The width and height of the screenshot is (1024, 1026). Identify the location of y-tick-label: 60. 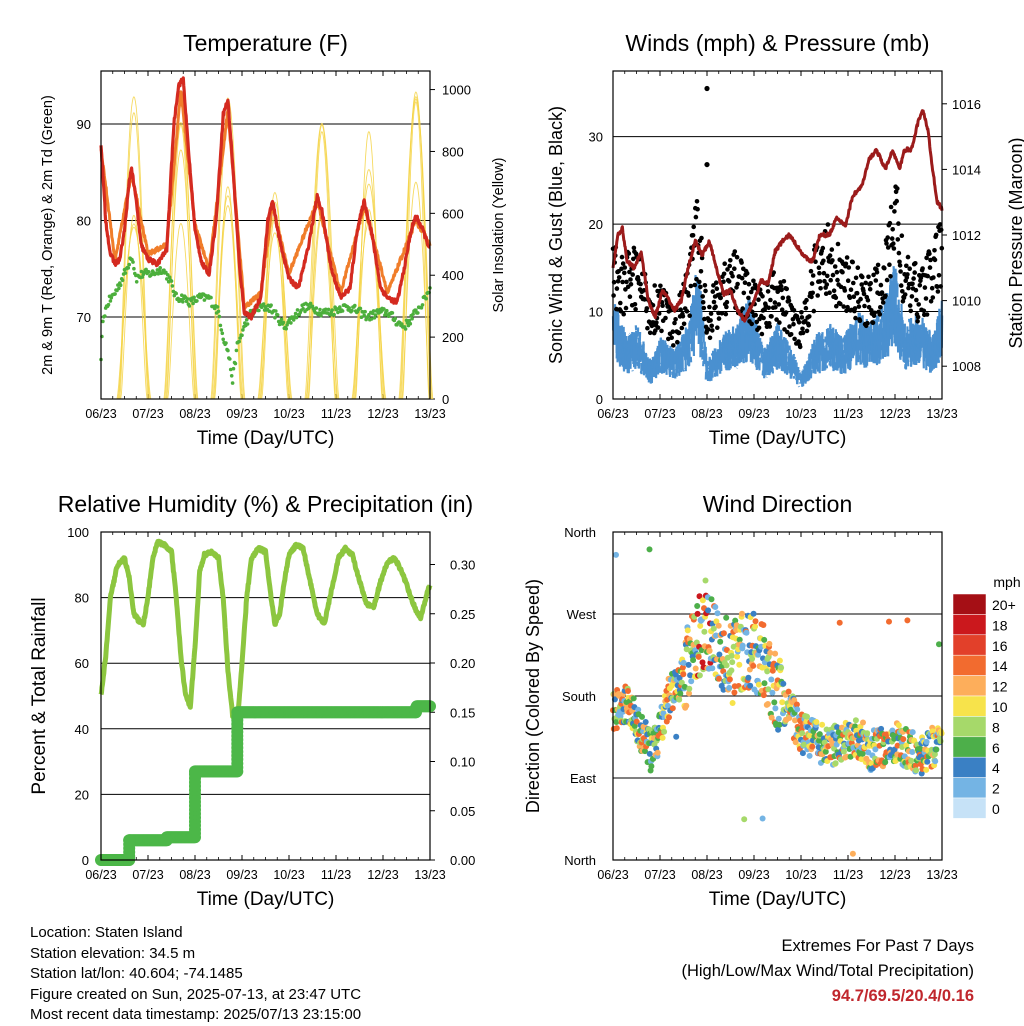
(82, 663).